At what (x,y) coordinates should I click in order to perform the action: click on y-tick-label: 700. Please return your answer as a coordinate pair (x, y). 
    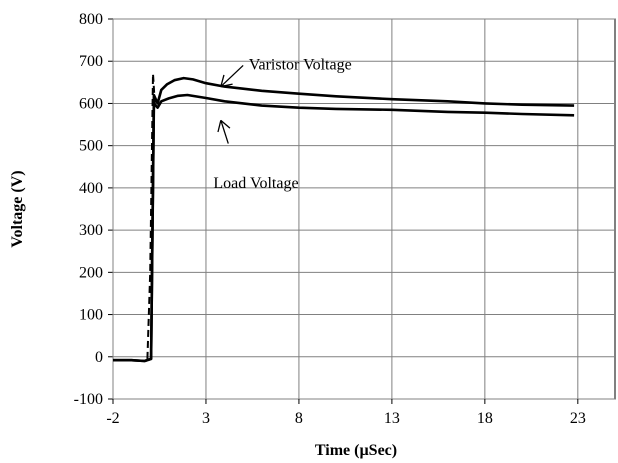
    Looking at the image, I should click on (91, 61).